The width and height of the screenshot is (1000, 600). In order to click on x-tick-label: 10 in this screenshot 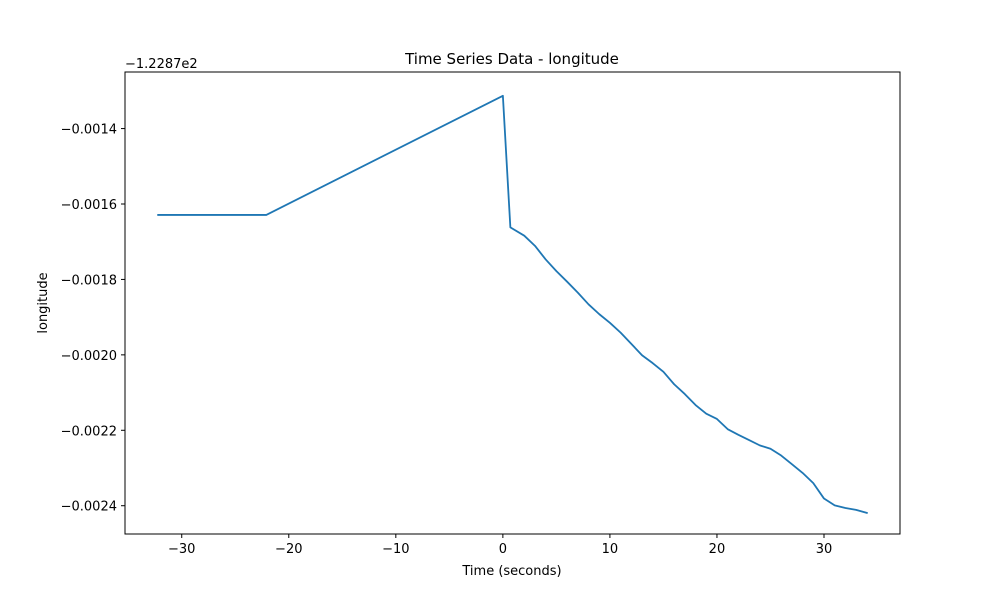, I will do `click(610, 549)`.